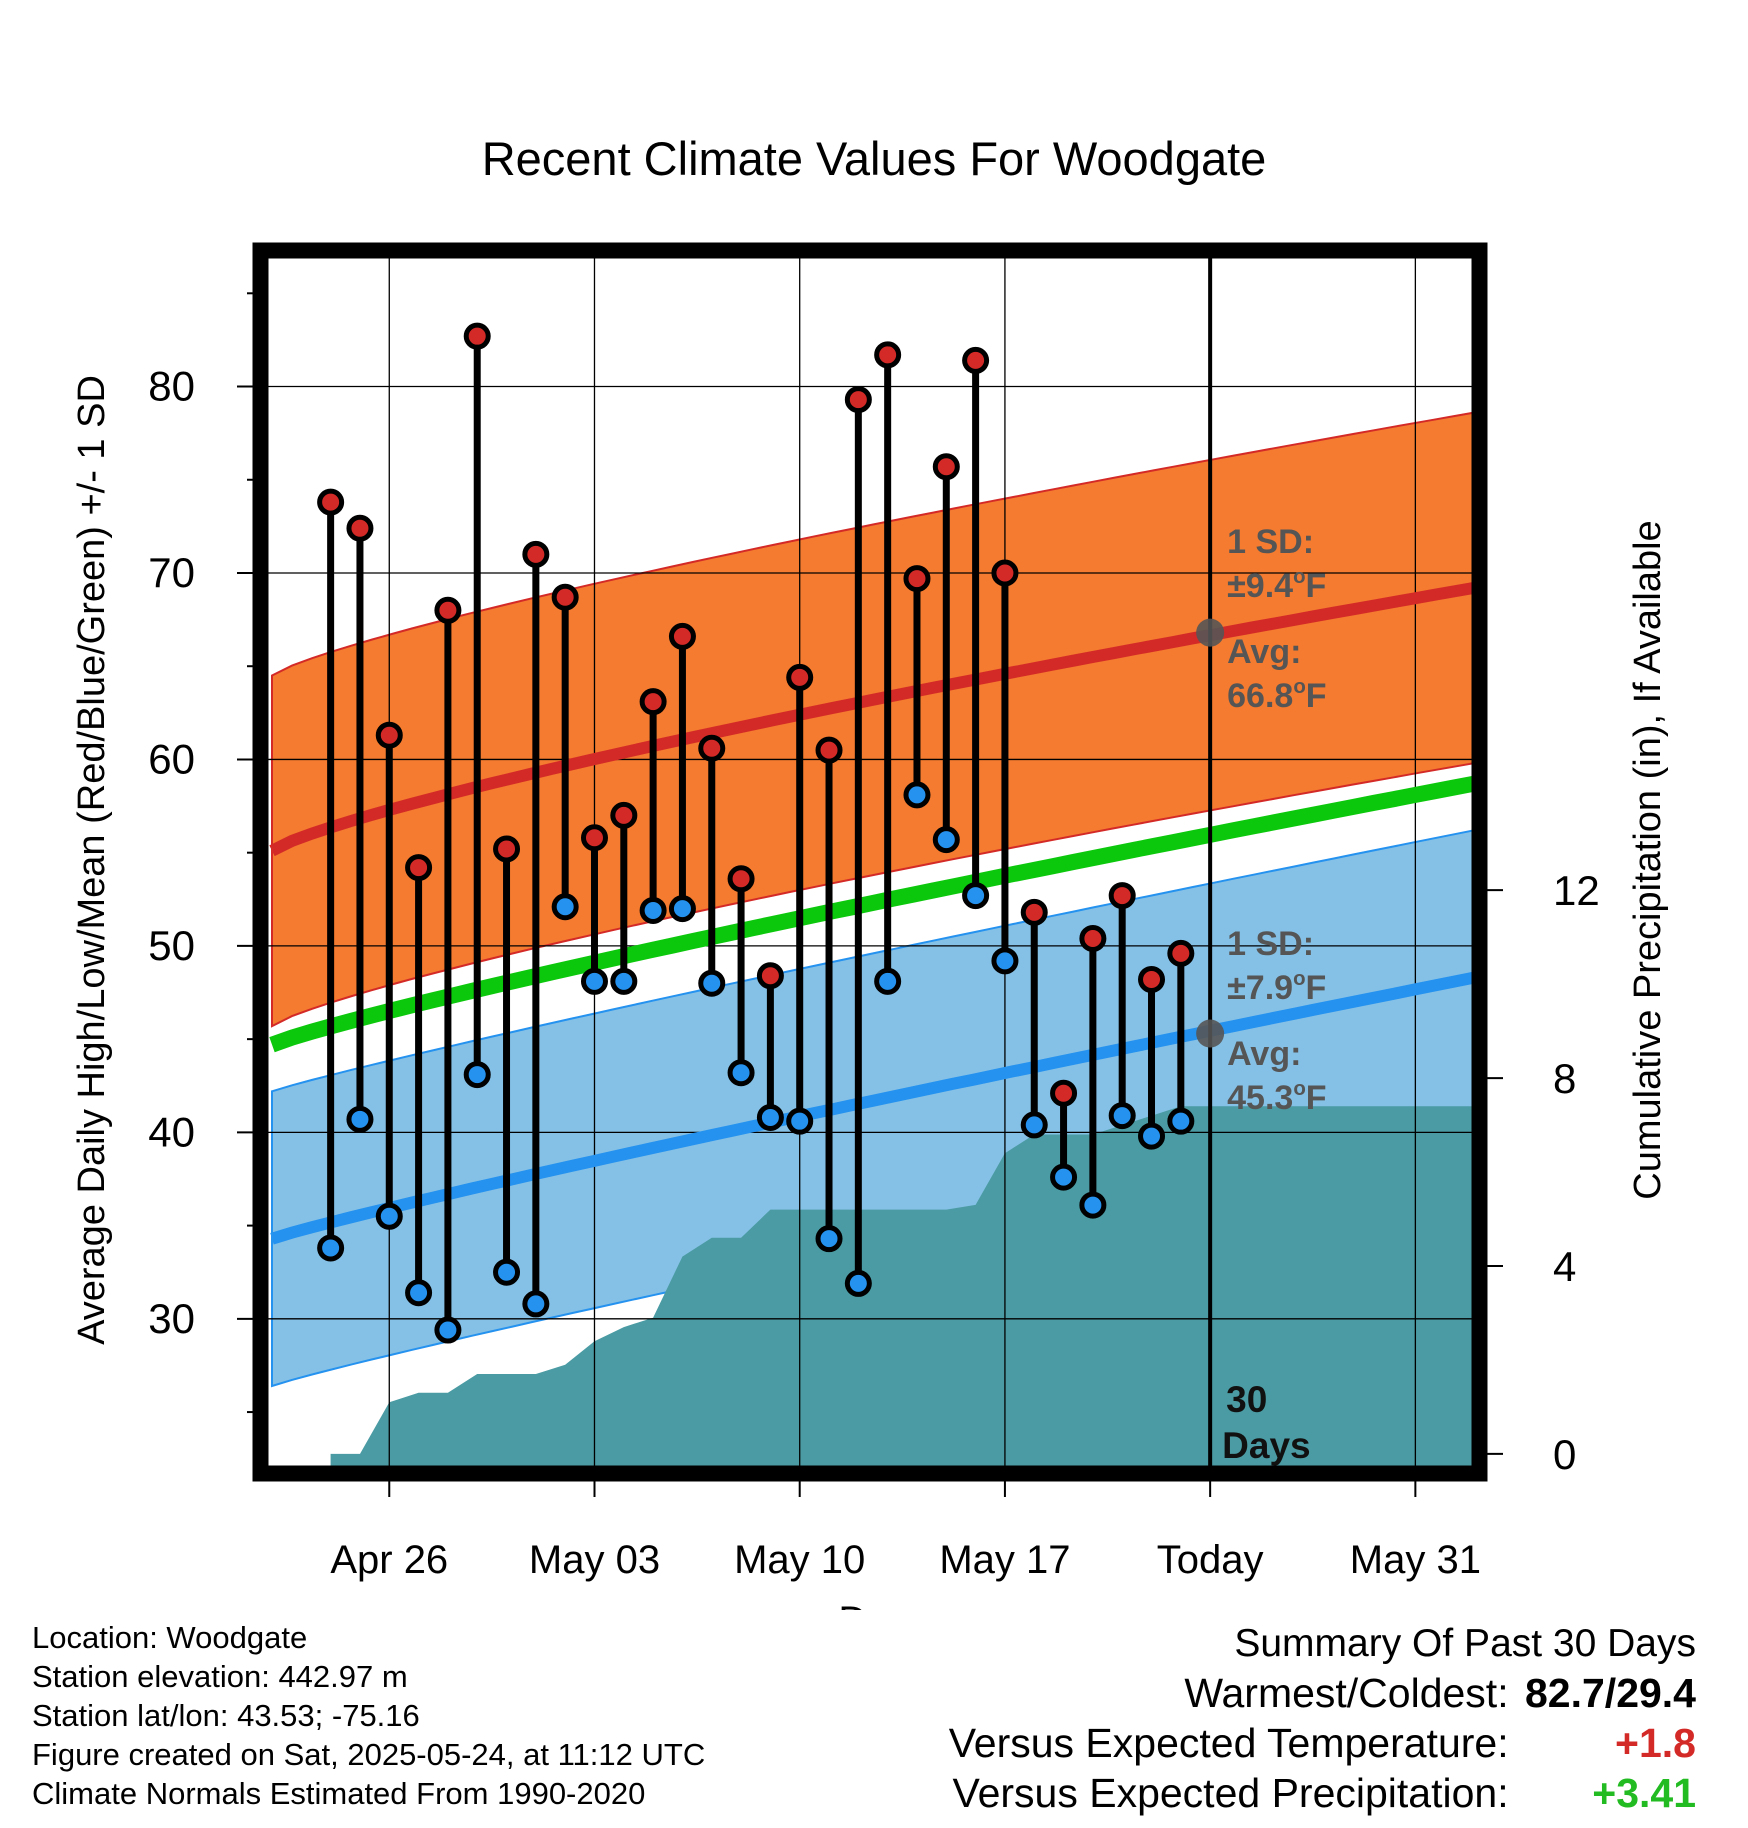  What do you see at coordinates (389, 1560) in the screenshot?
I see `x-tick-label: Apr 26` at bounding box center [389, 1560].